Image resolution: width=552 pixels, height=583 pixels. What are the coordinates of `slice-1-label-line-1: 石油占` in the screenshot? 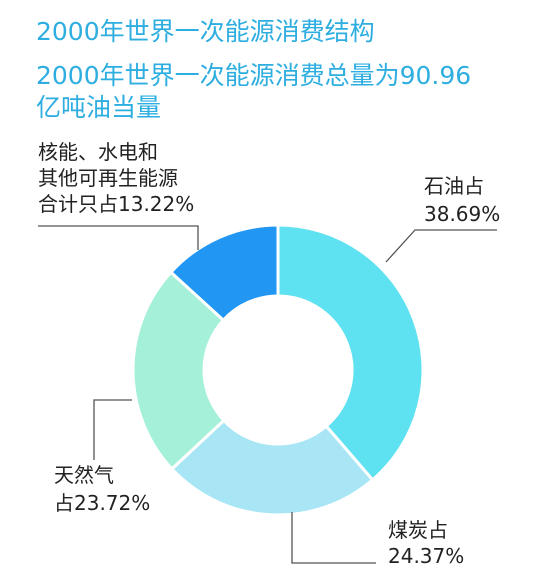 It's located at (454, 186).